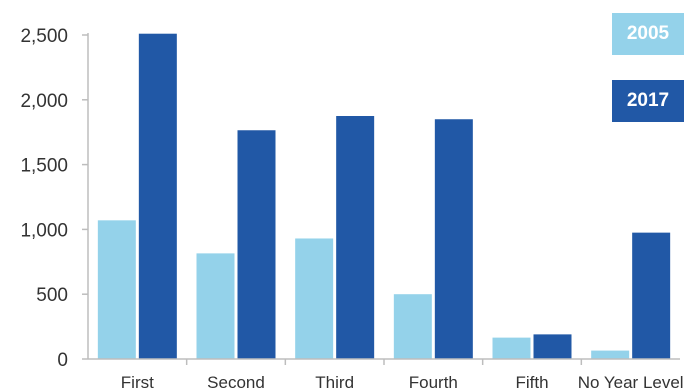 The height and width of the screenshot is (392, 700). What do you see at coordinates (453, 239) in the screenshot?
I see `bar-2017-fourth` at bounding box center [453, 239].